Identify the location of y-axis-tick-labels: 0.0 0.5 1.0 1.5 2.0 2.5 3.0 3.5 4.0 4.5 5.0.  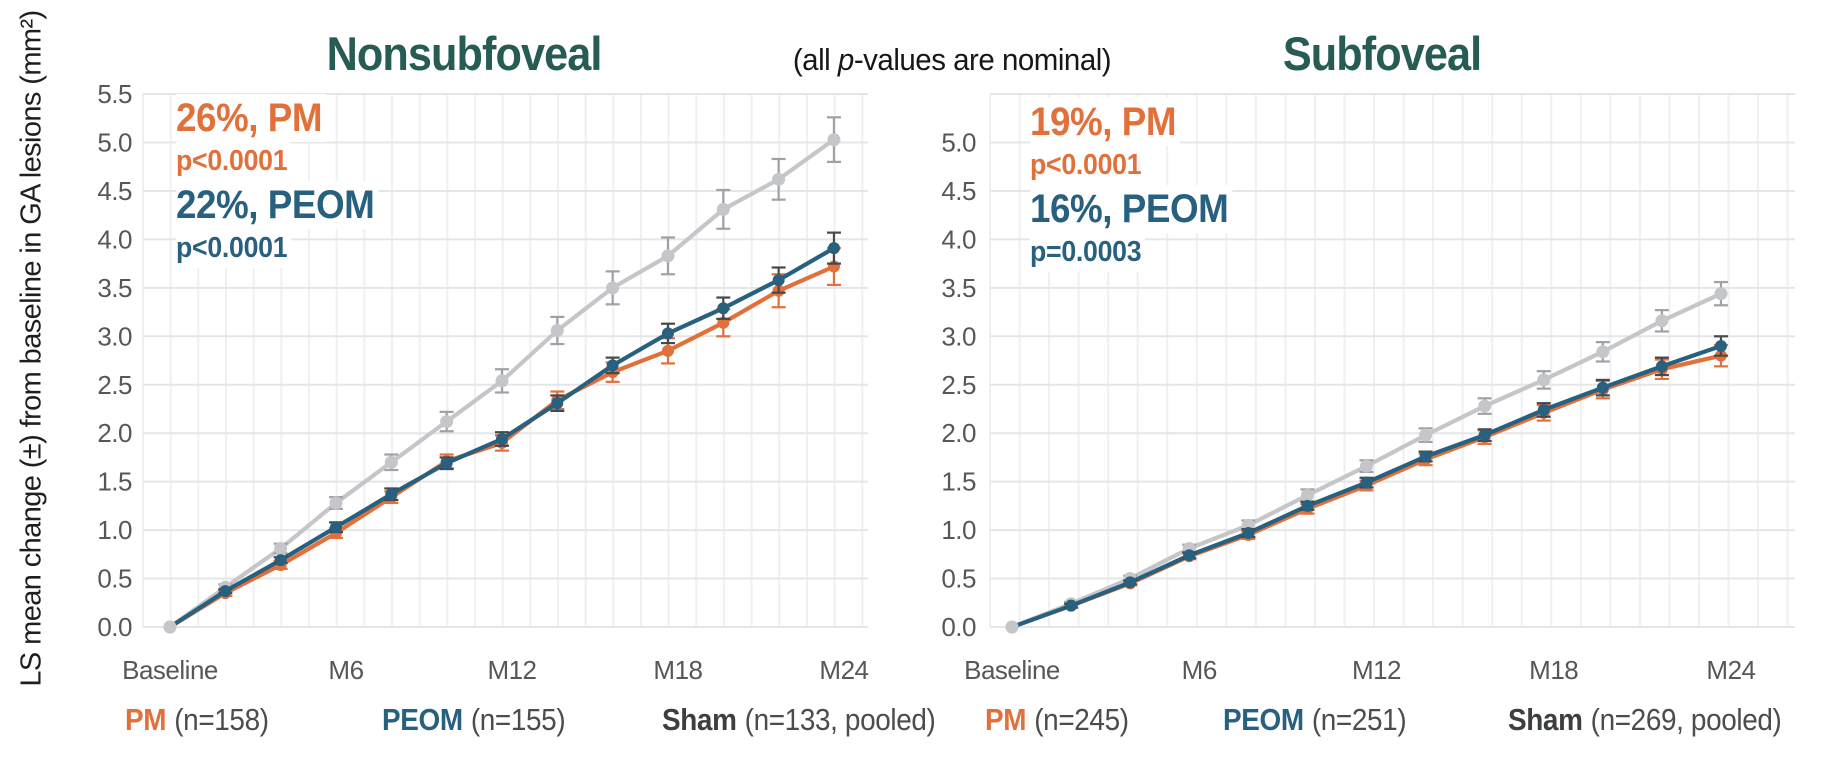
(958, 385).